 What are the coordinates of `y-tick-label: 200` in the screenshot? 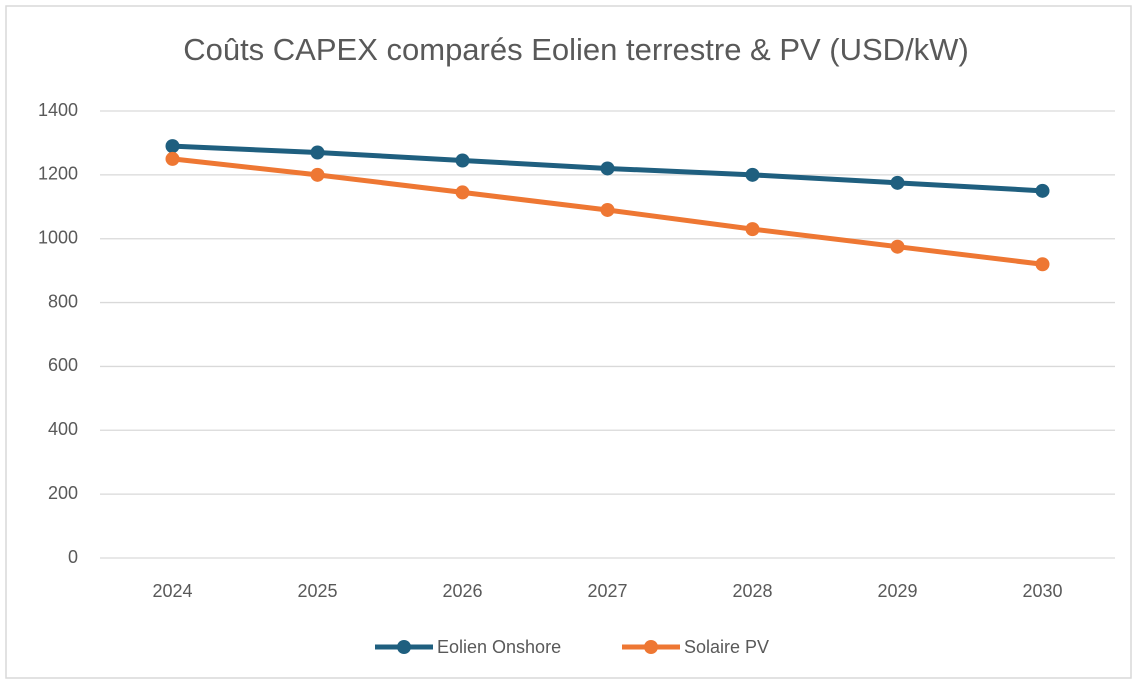 It's located at (63, 493).